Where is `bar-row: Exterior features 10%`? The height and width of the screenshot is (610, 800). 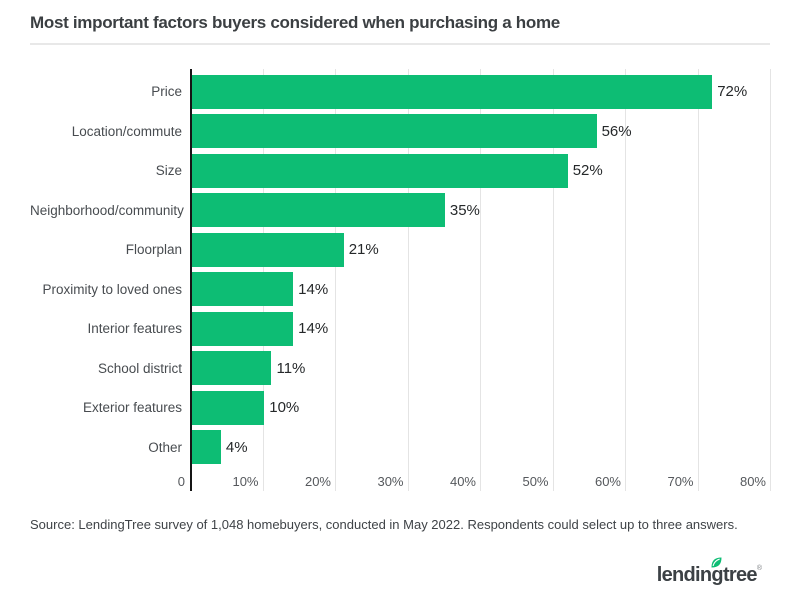 bar-row: Exterior features 10% is located at coordinates (400, 408).